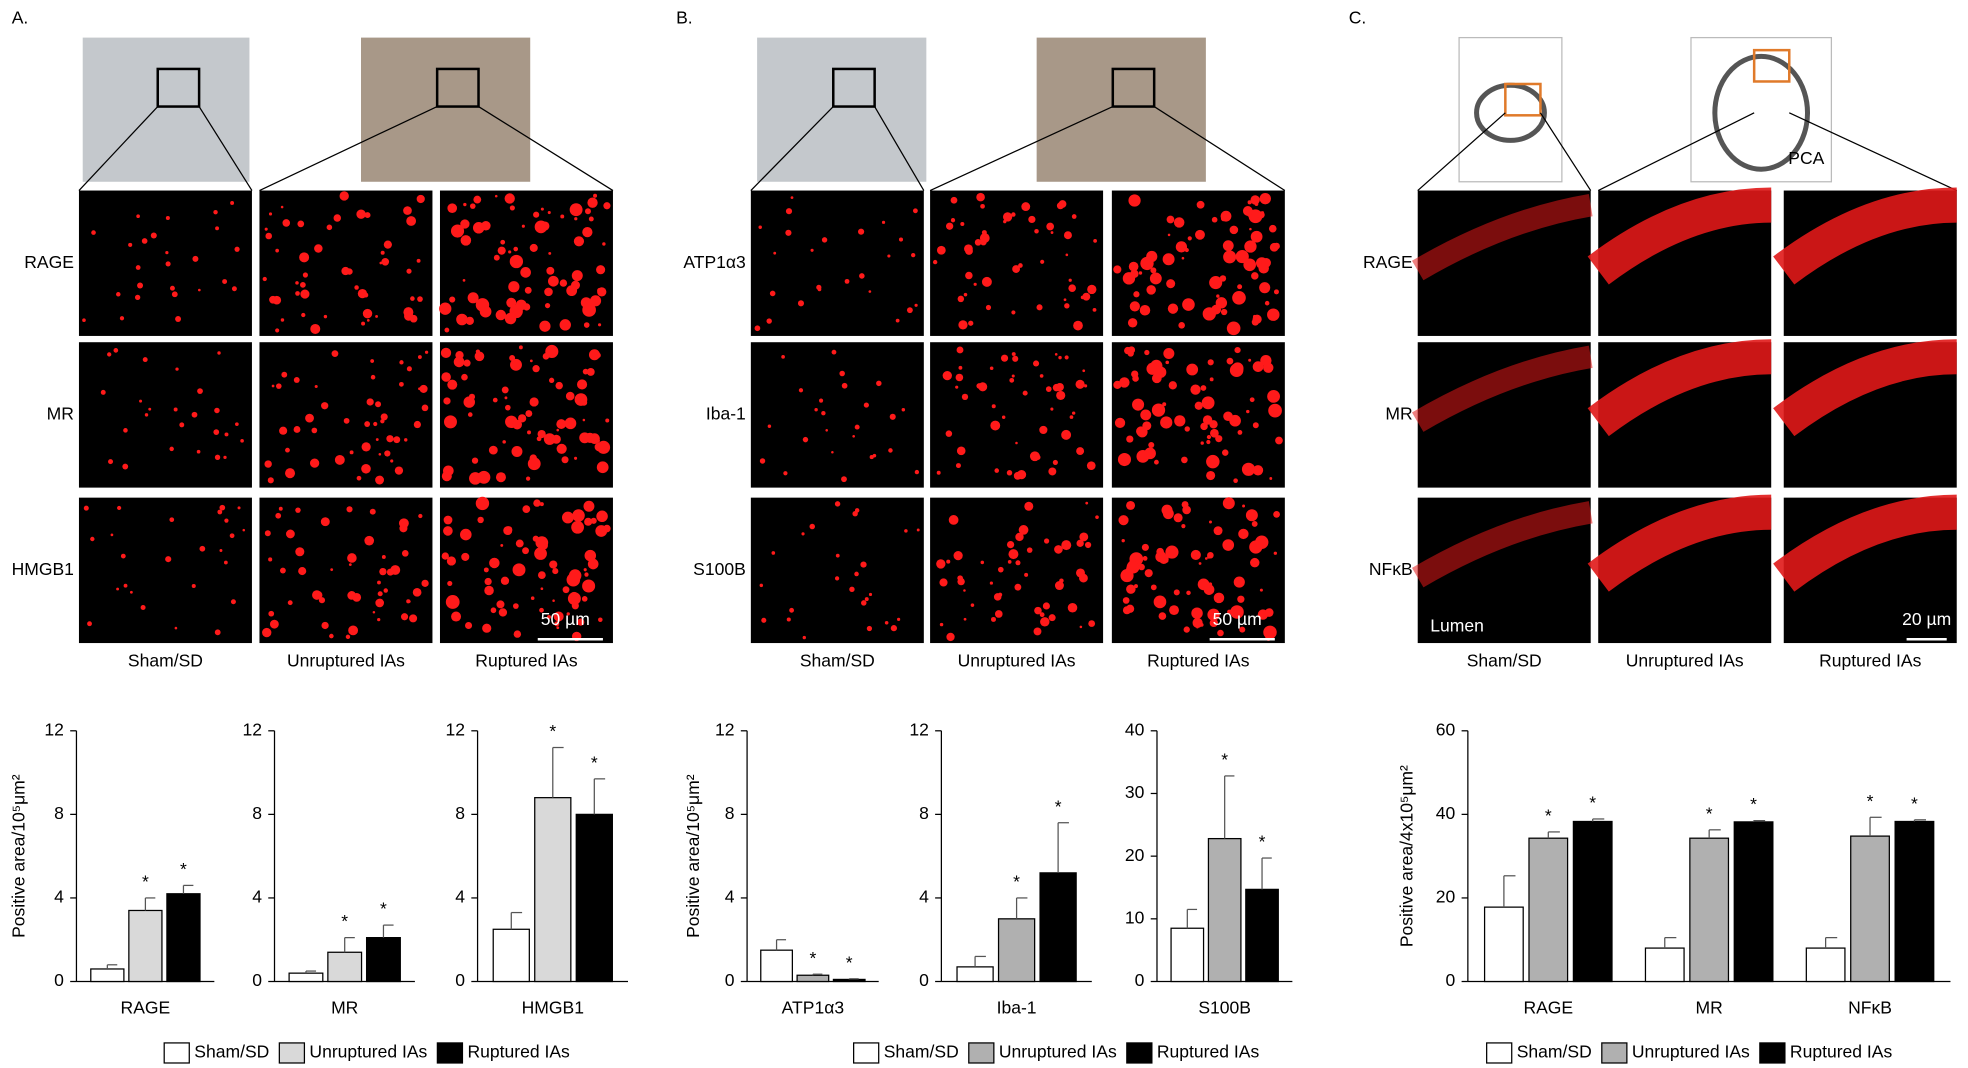  What do you see at coordinates (1017, 1008) in the screenshot?
I see `x-tick-label: Iba-1` at bounding box center [1017, 1008].